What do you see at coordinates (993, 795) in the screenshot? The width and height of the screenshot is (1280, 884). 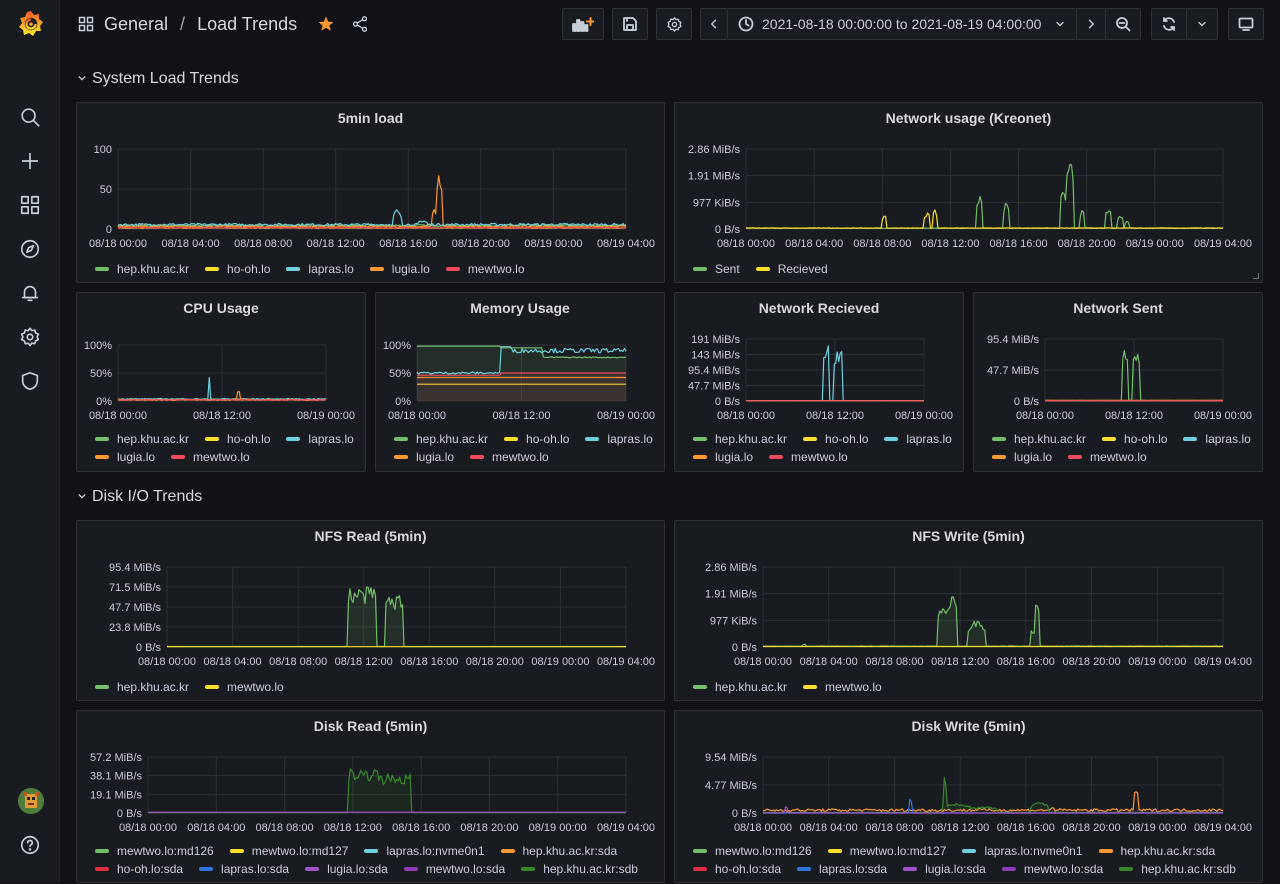 I see `series-area` at bounding box center [993, 795].